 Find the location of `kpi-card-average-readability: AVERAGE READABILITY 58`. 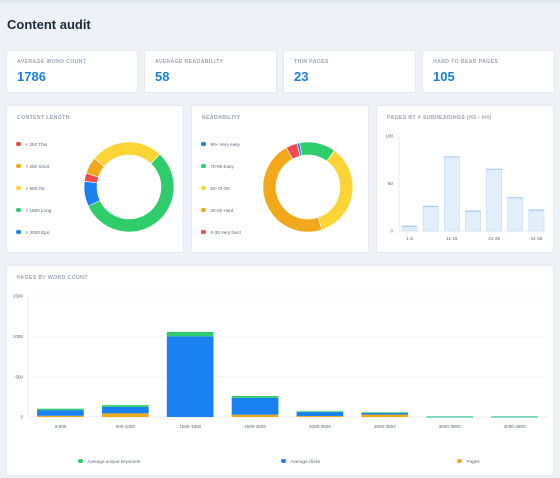

kpi-card-average-readability: AVERAGE READABILITY 58 is located at coordinates (210, 71).